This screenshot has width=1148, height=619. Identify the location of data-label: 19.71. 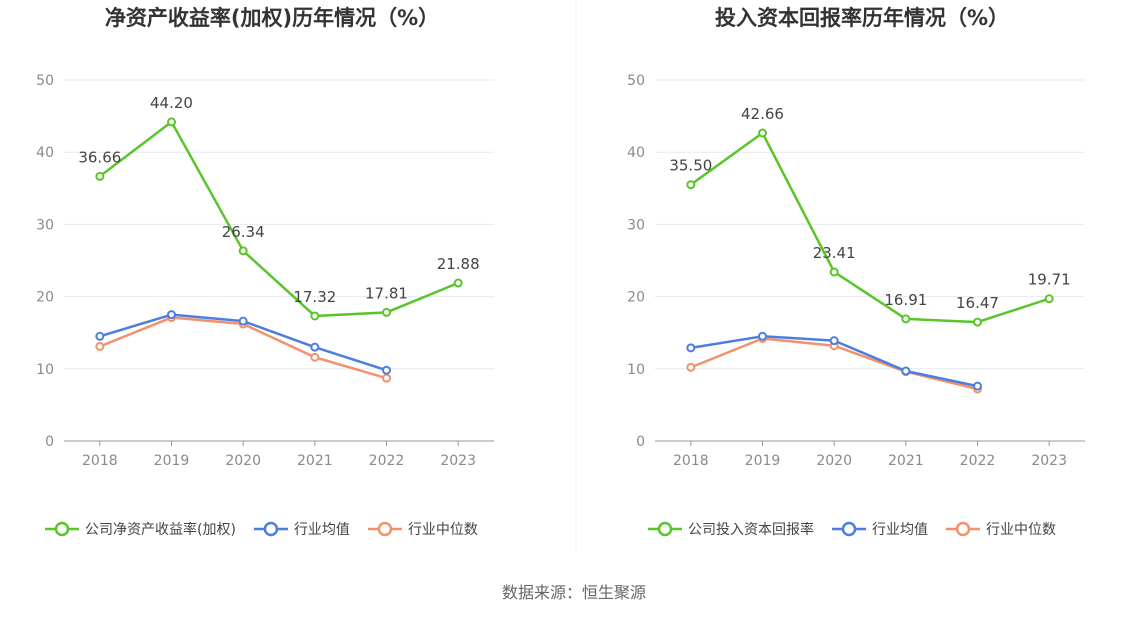
(1049, 280).